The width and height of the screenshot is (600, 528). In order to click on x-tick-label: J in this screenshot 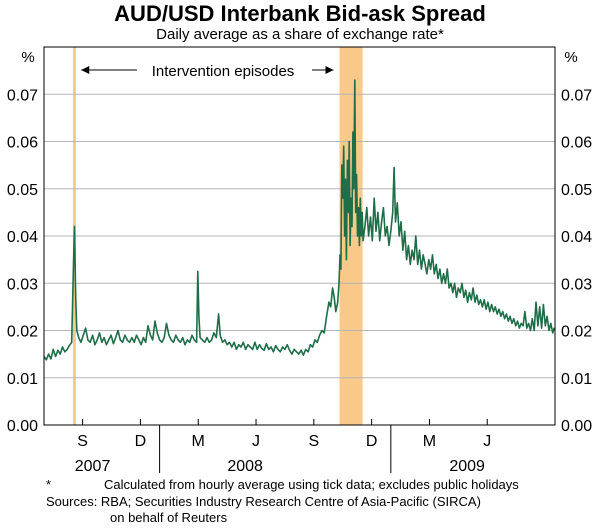, I will do `click(487, 441)`.